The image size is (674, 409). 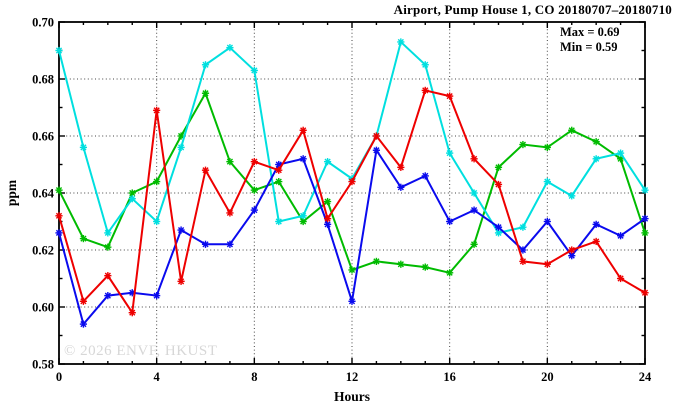 What do you see at coordinates (43, 23) in the screenshot?
I see `svg-text: 0.70` at bounding box center [43, 23].